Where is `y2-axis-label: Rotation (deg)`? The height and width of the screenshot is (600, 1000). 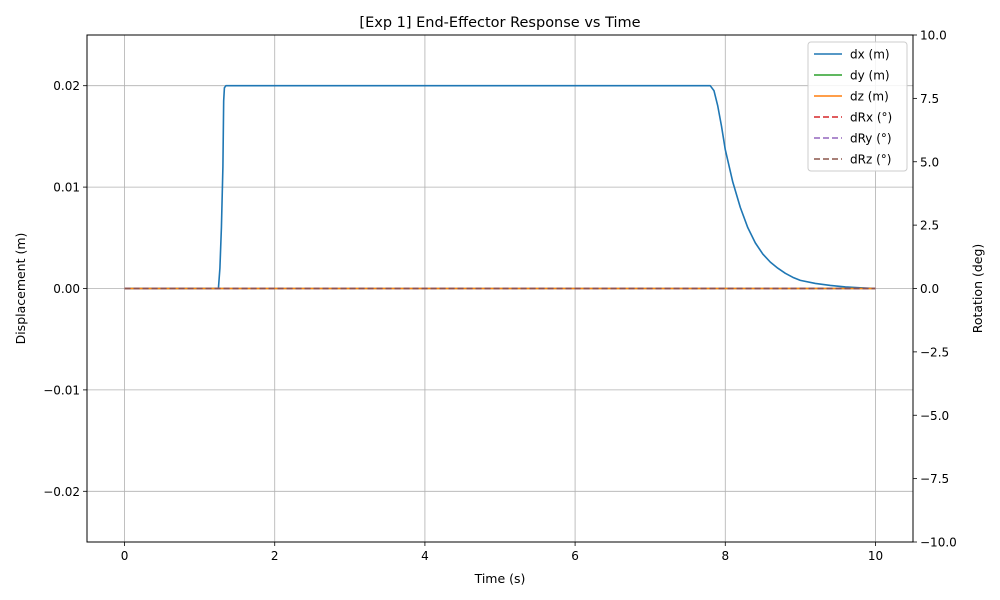 y2-axis-label: Rotation (deg) is located at coordinates (977, 289).